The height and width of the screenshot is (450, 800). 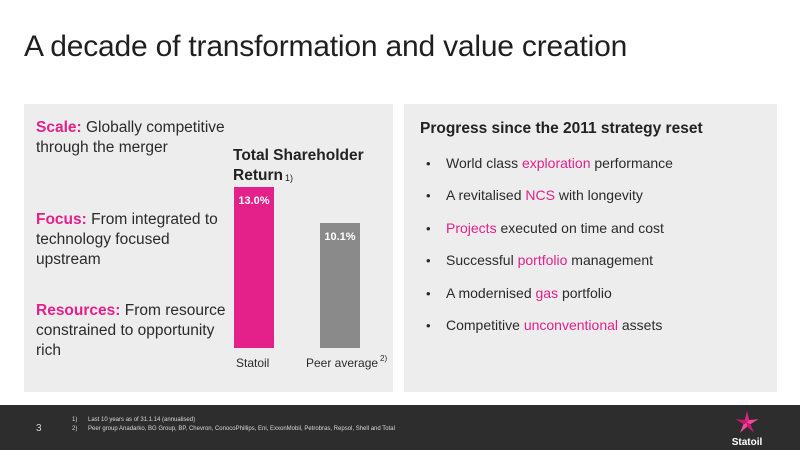 I want to click on item-text: Successful, so click(x=482, y=260).